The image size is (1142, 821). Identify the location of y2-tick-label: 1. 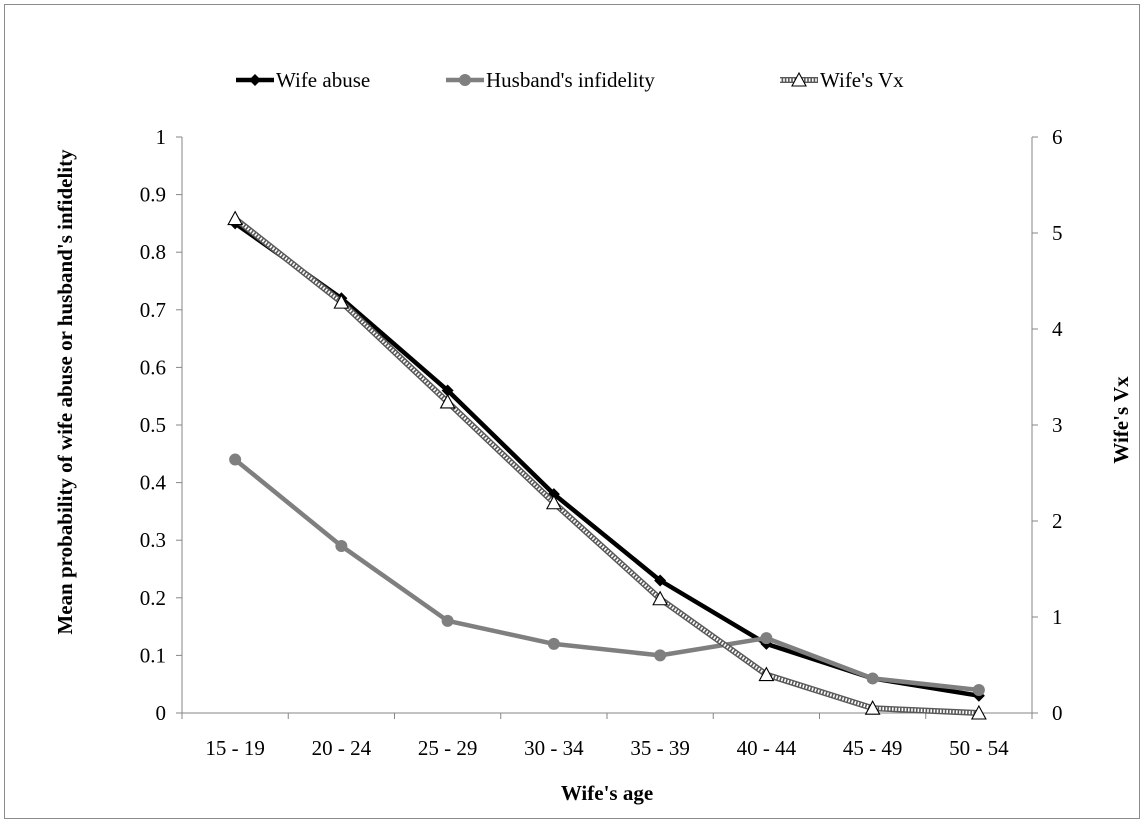
(1057, 617).